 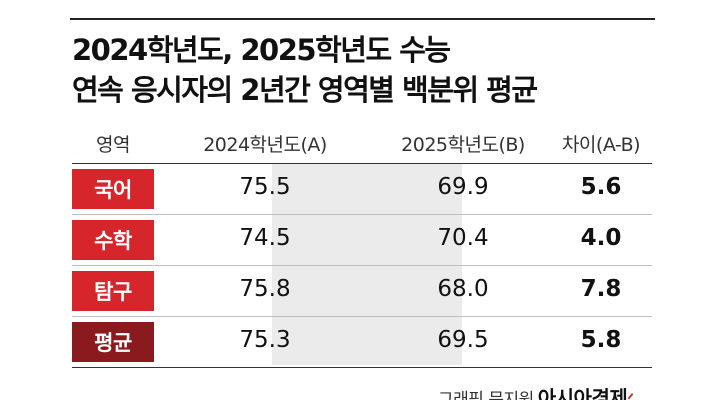 What do you see at coordinates (362, 342) in the screenshot?
I see `table-row: 평균 75.3 69.5 5.8` at bounding box center [362, 342].